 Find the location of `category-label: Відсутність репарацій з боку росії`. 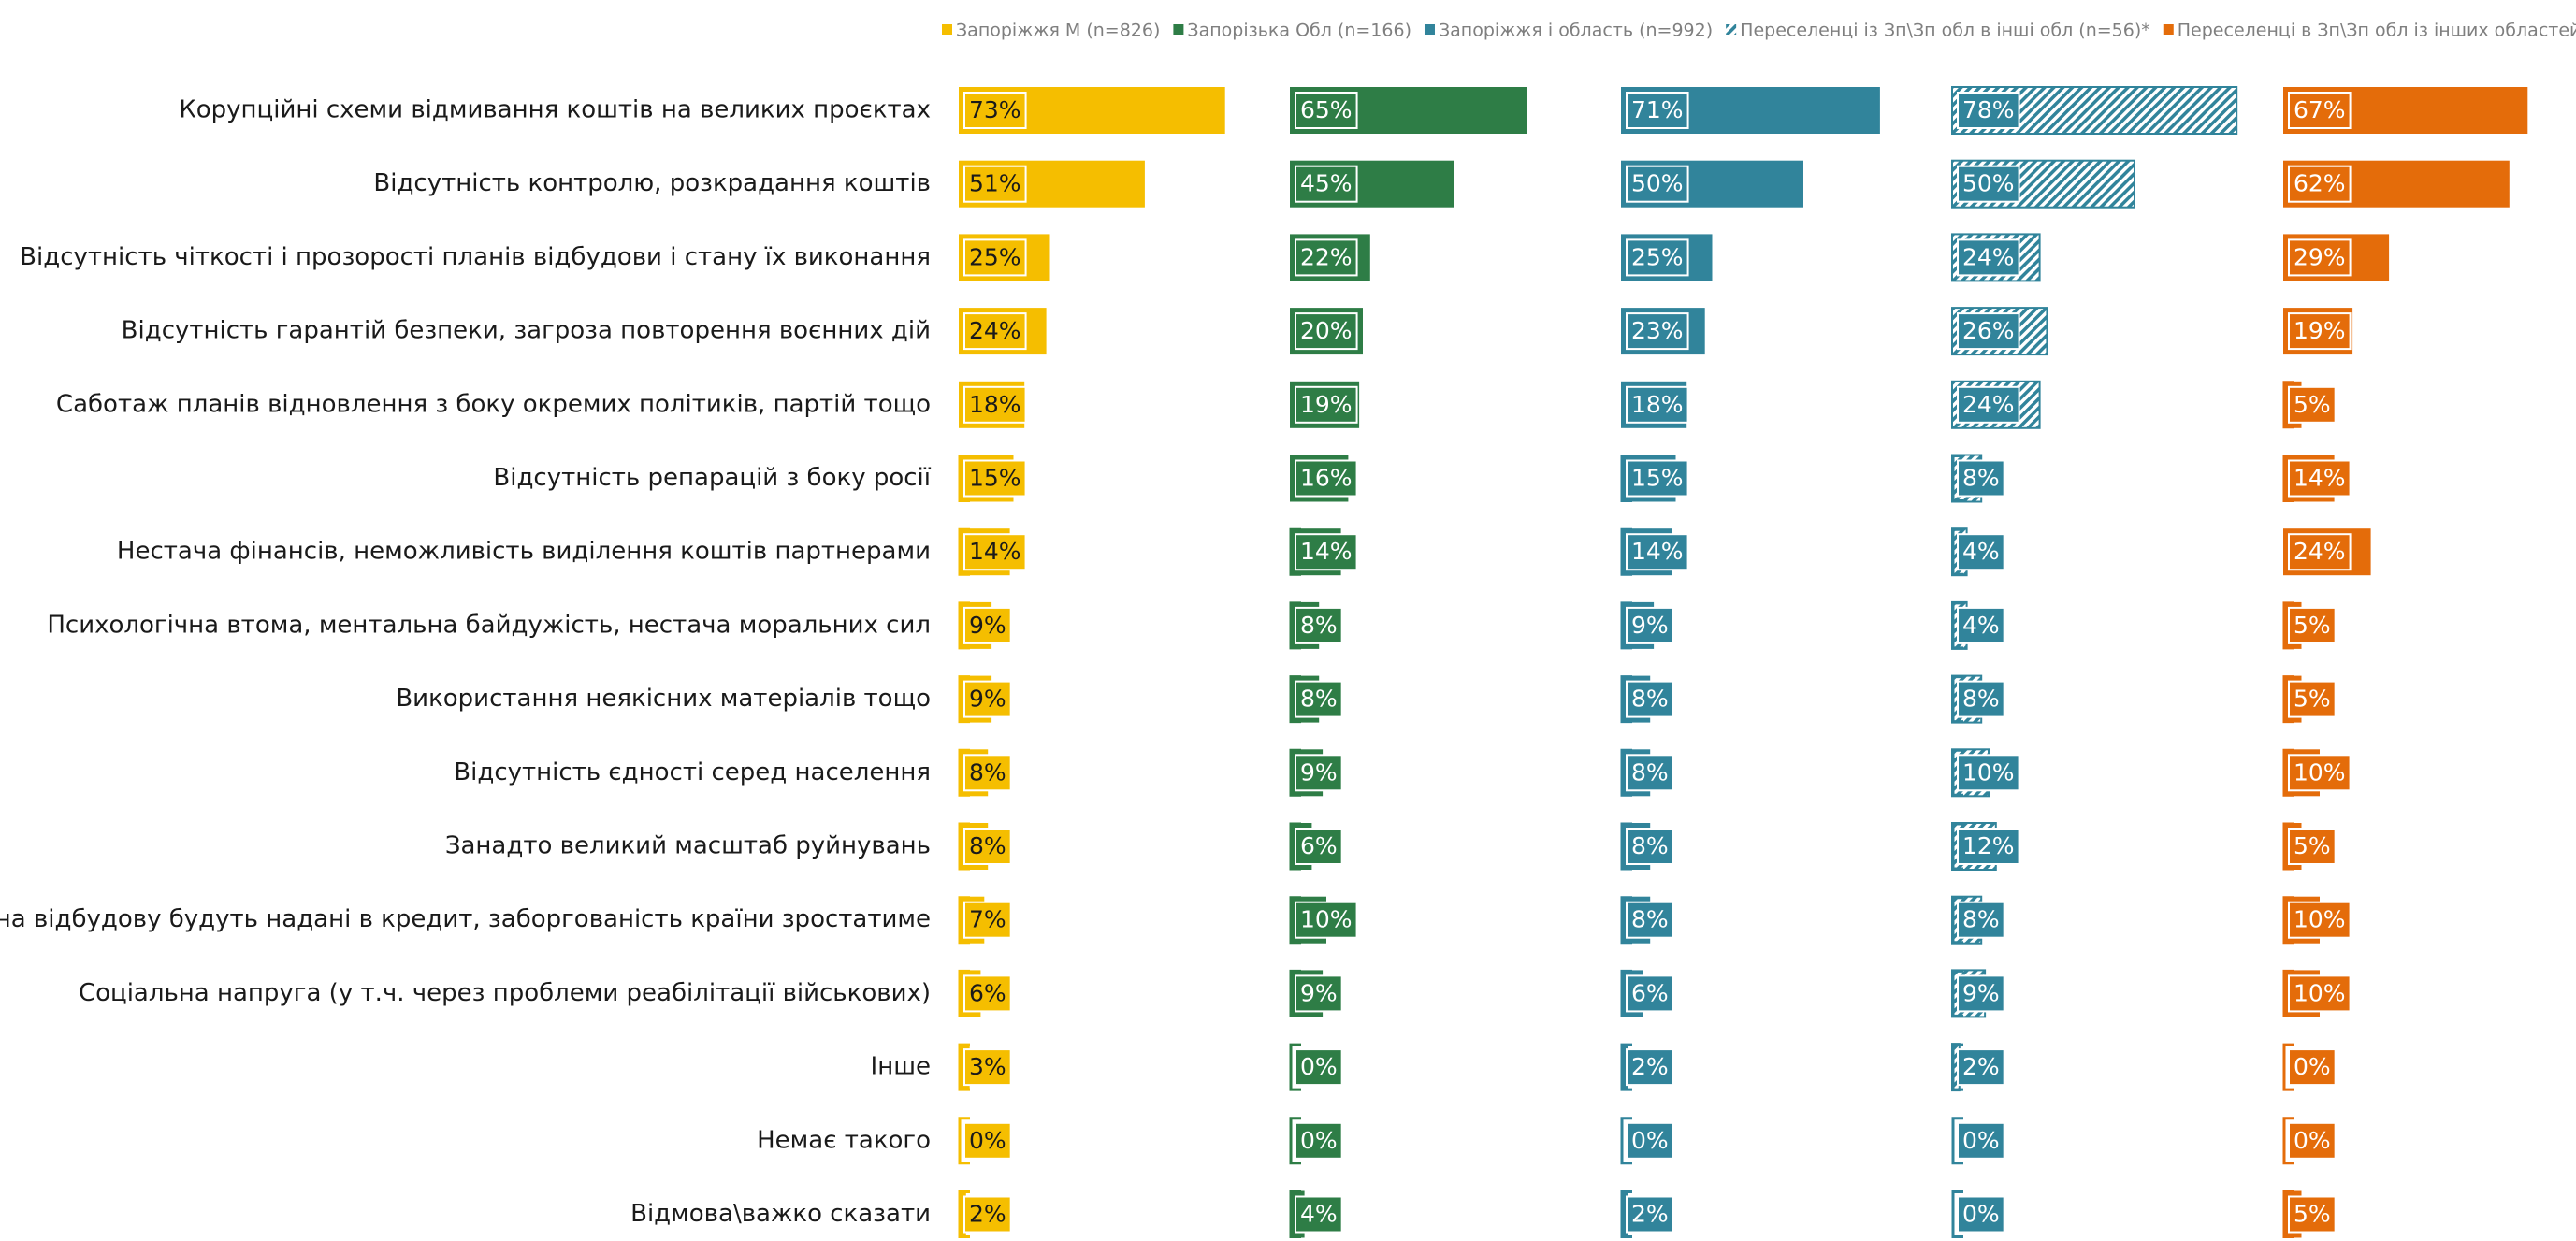

category-label: Відсутність репарацій з боку росії is located at coordinates (712, 478).